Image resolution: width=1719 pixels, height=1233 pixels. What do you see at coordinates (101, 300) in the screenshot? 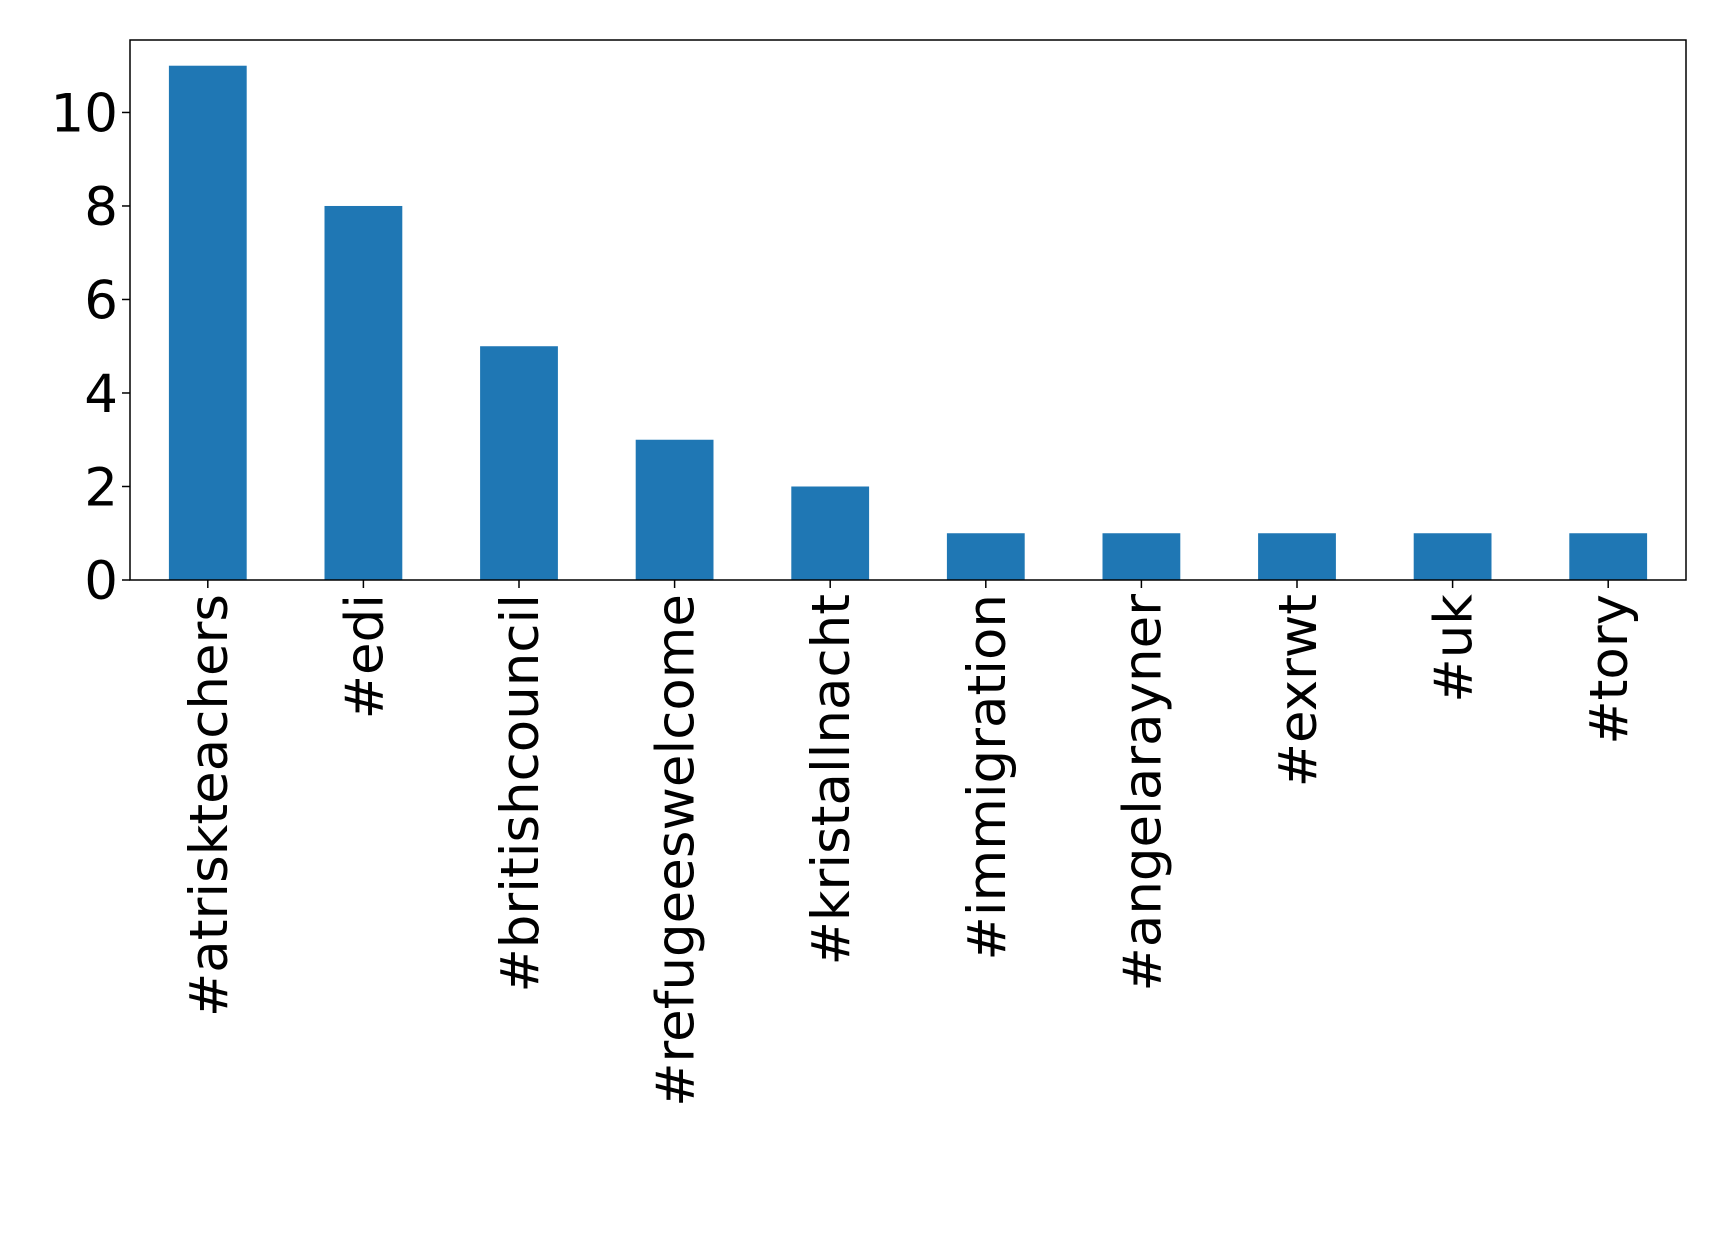
I see `y-tick-label: 6` at bounding box center [101, 300].